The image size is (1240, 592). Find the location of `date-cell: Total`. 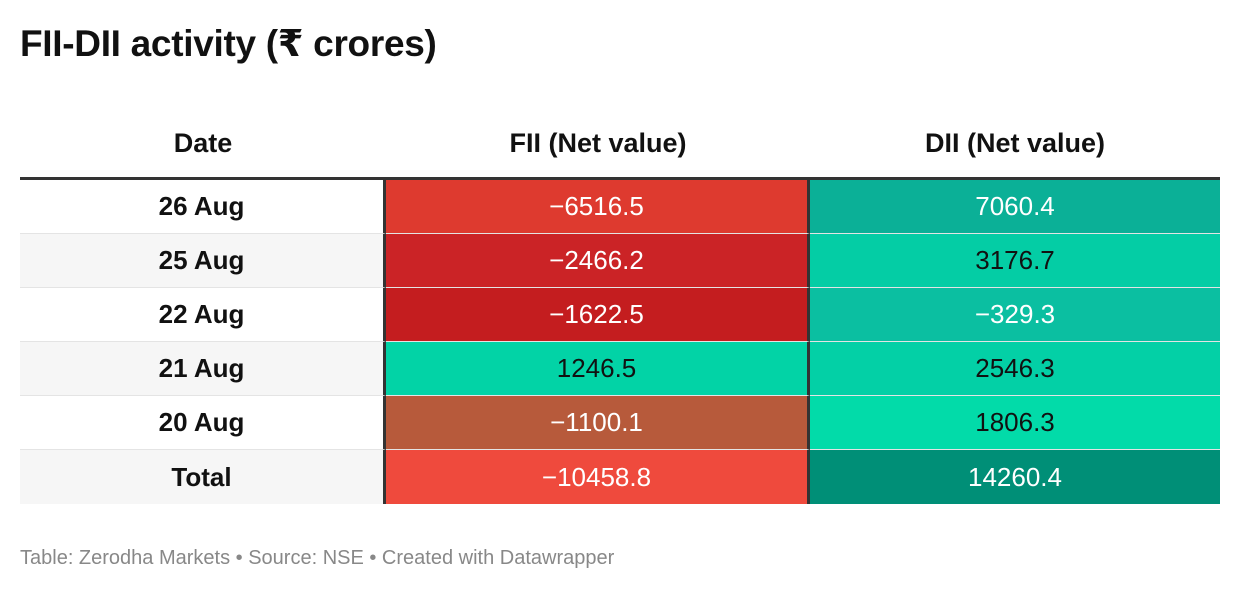

date-cell: Total is located at coordinates (203, 477).